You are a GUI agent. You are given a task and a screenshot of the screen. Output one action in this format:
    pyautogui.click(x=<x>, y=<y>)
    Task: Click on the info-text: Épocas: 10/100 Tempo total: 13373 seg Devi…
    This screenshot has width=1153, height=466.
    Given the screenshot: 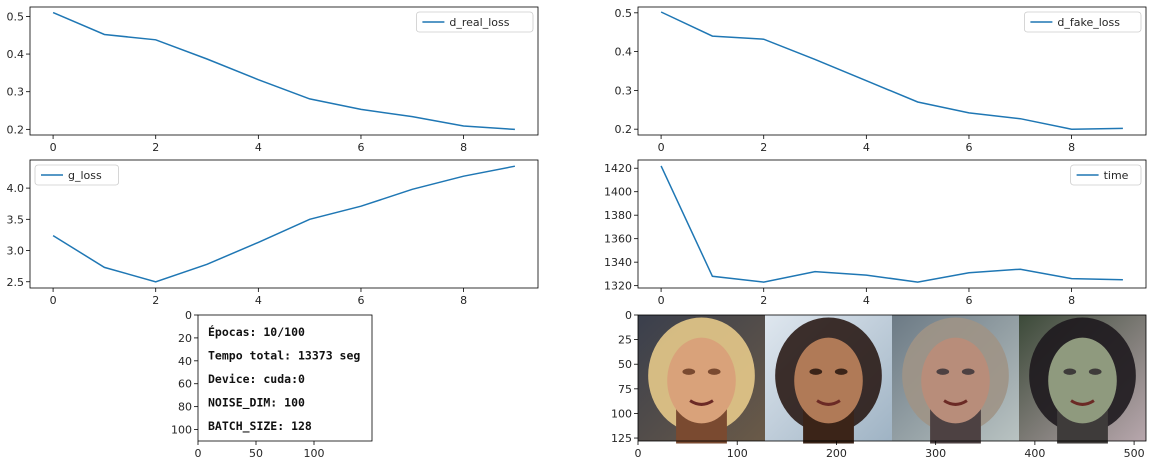 What is the action you would take?
    pyautogui.click(x=284, y=379)
    